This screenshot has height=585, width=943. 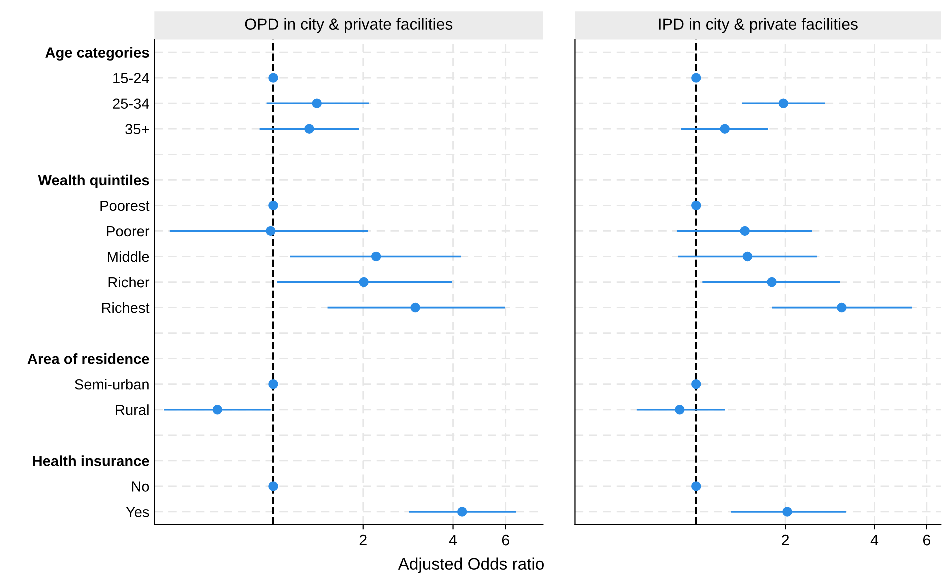 What do you see at coordinates (91, 461) in the screenshot?
I see `y-tick-label: Health insurance` at bounding box center [91, 461].